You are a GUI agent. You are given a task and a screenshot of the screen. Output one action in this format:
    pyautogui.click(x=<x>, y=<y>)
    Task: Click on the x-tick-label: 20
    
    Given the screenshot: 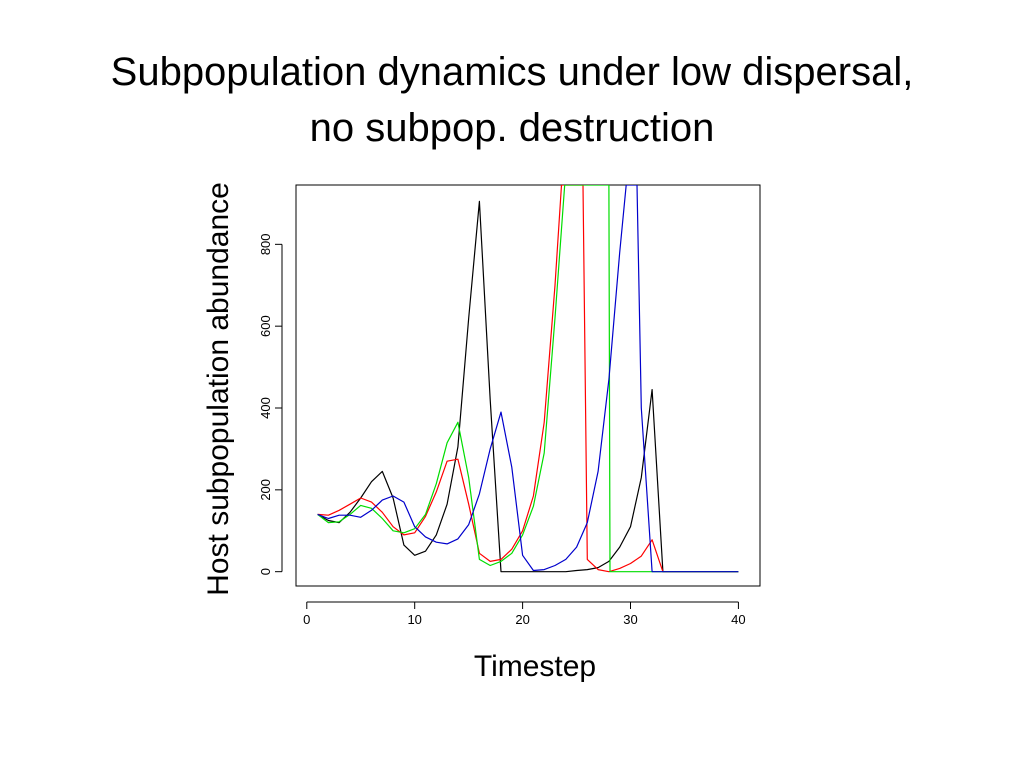 What is the action you would take?
    pyautogui.click(x=522, y=619)
    